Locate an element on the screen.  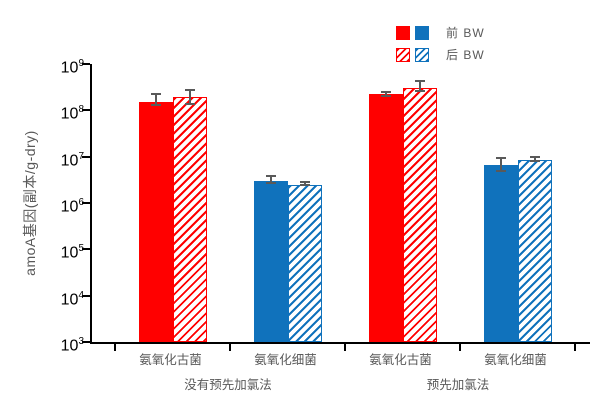
y-axis-tick-label: 10⁸ is located at coordinates (72, 113).